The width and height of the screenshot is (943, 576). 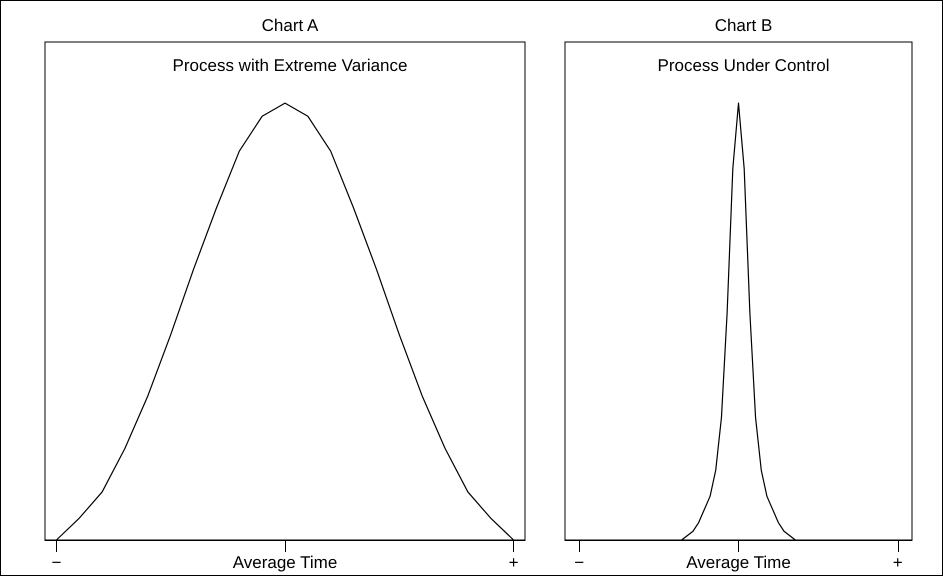 I want to click on chart-title: Chart B, so click(x=743, y=25).